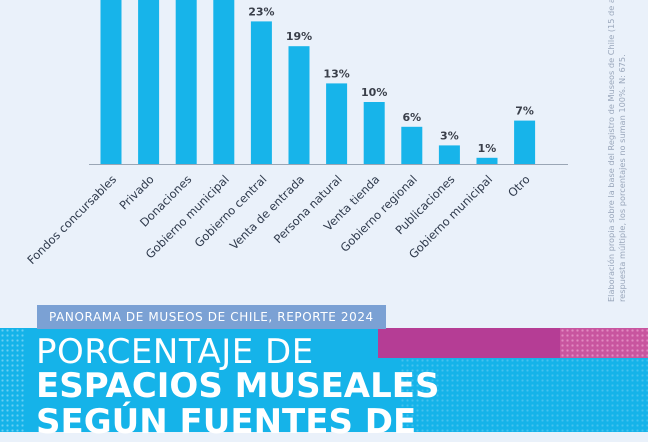 The image size is (648, 442). I want to click on data-label-4: 23%, so click(261, 11).